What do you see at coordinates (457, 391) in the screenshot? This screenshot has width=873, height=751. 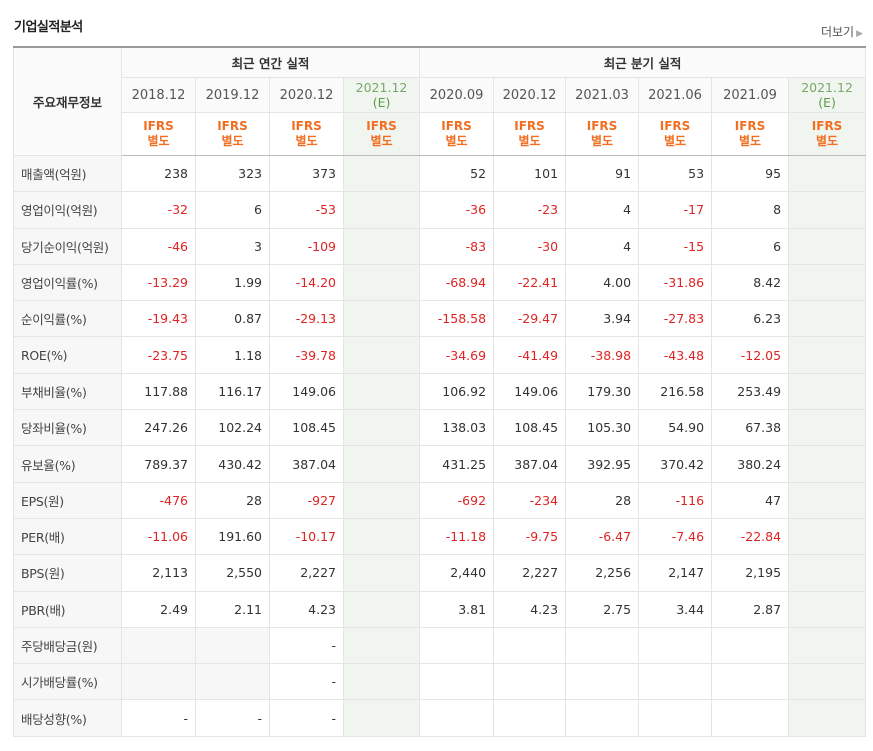 I see `quarter-value: 106.92` at bounding box center [457, 391].